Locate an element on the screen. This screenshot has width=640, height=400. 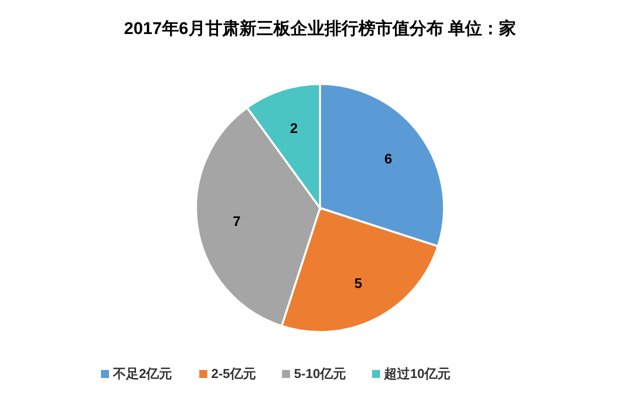
data-label: 6 is located at coordinates (388, 158).